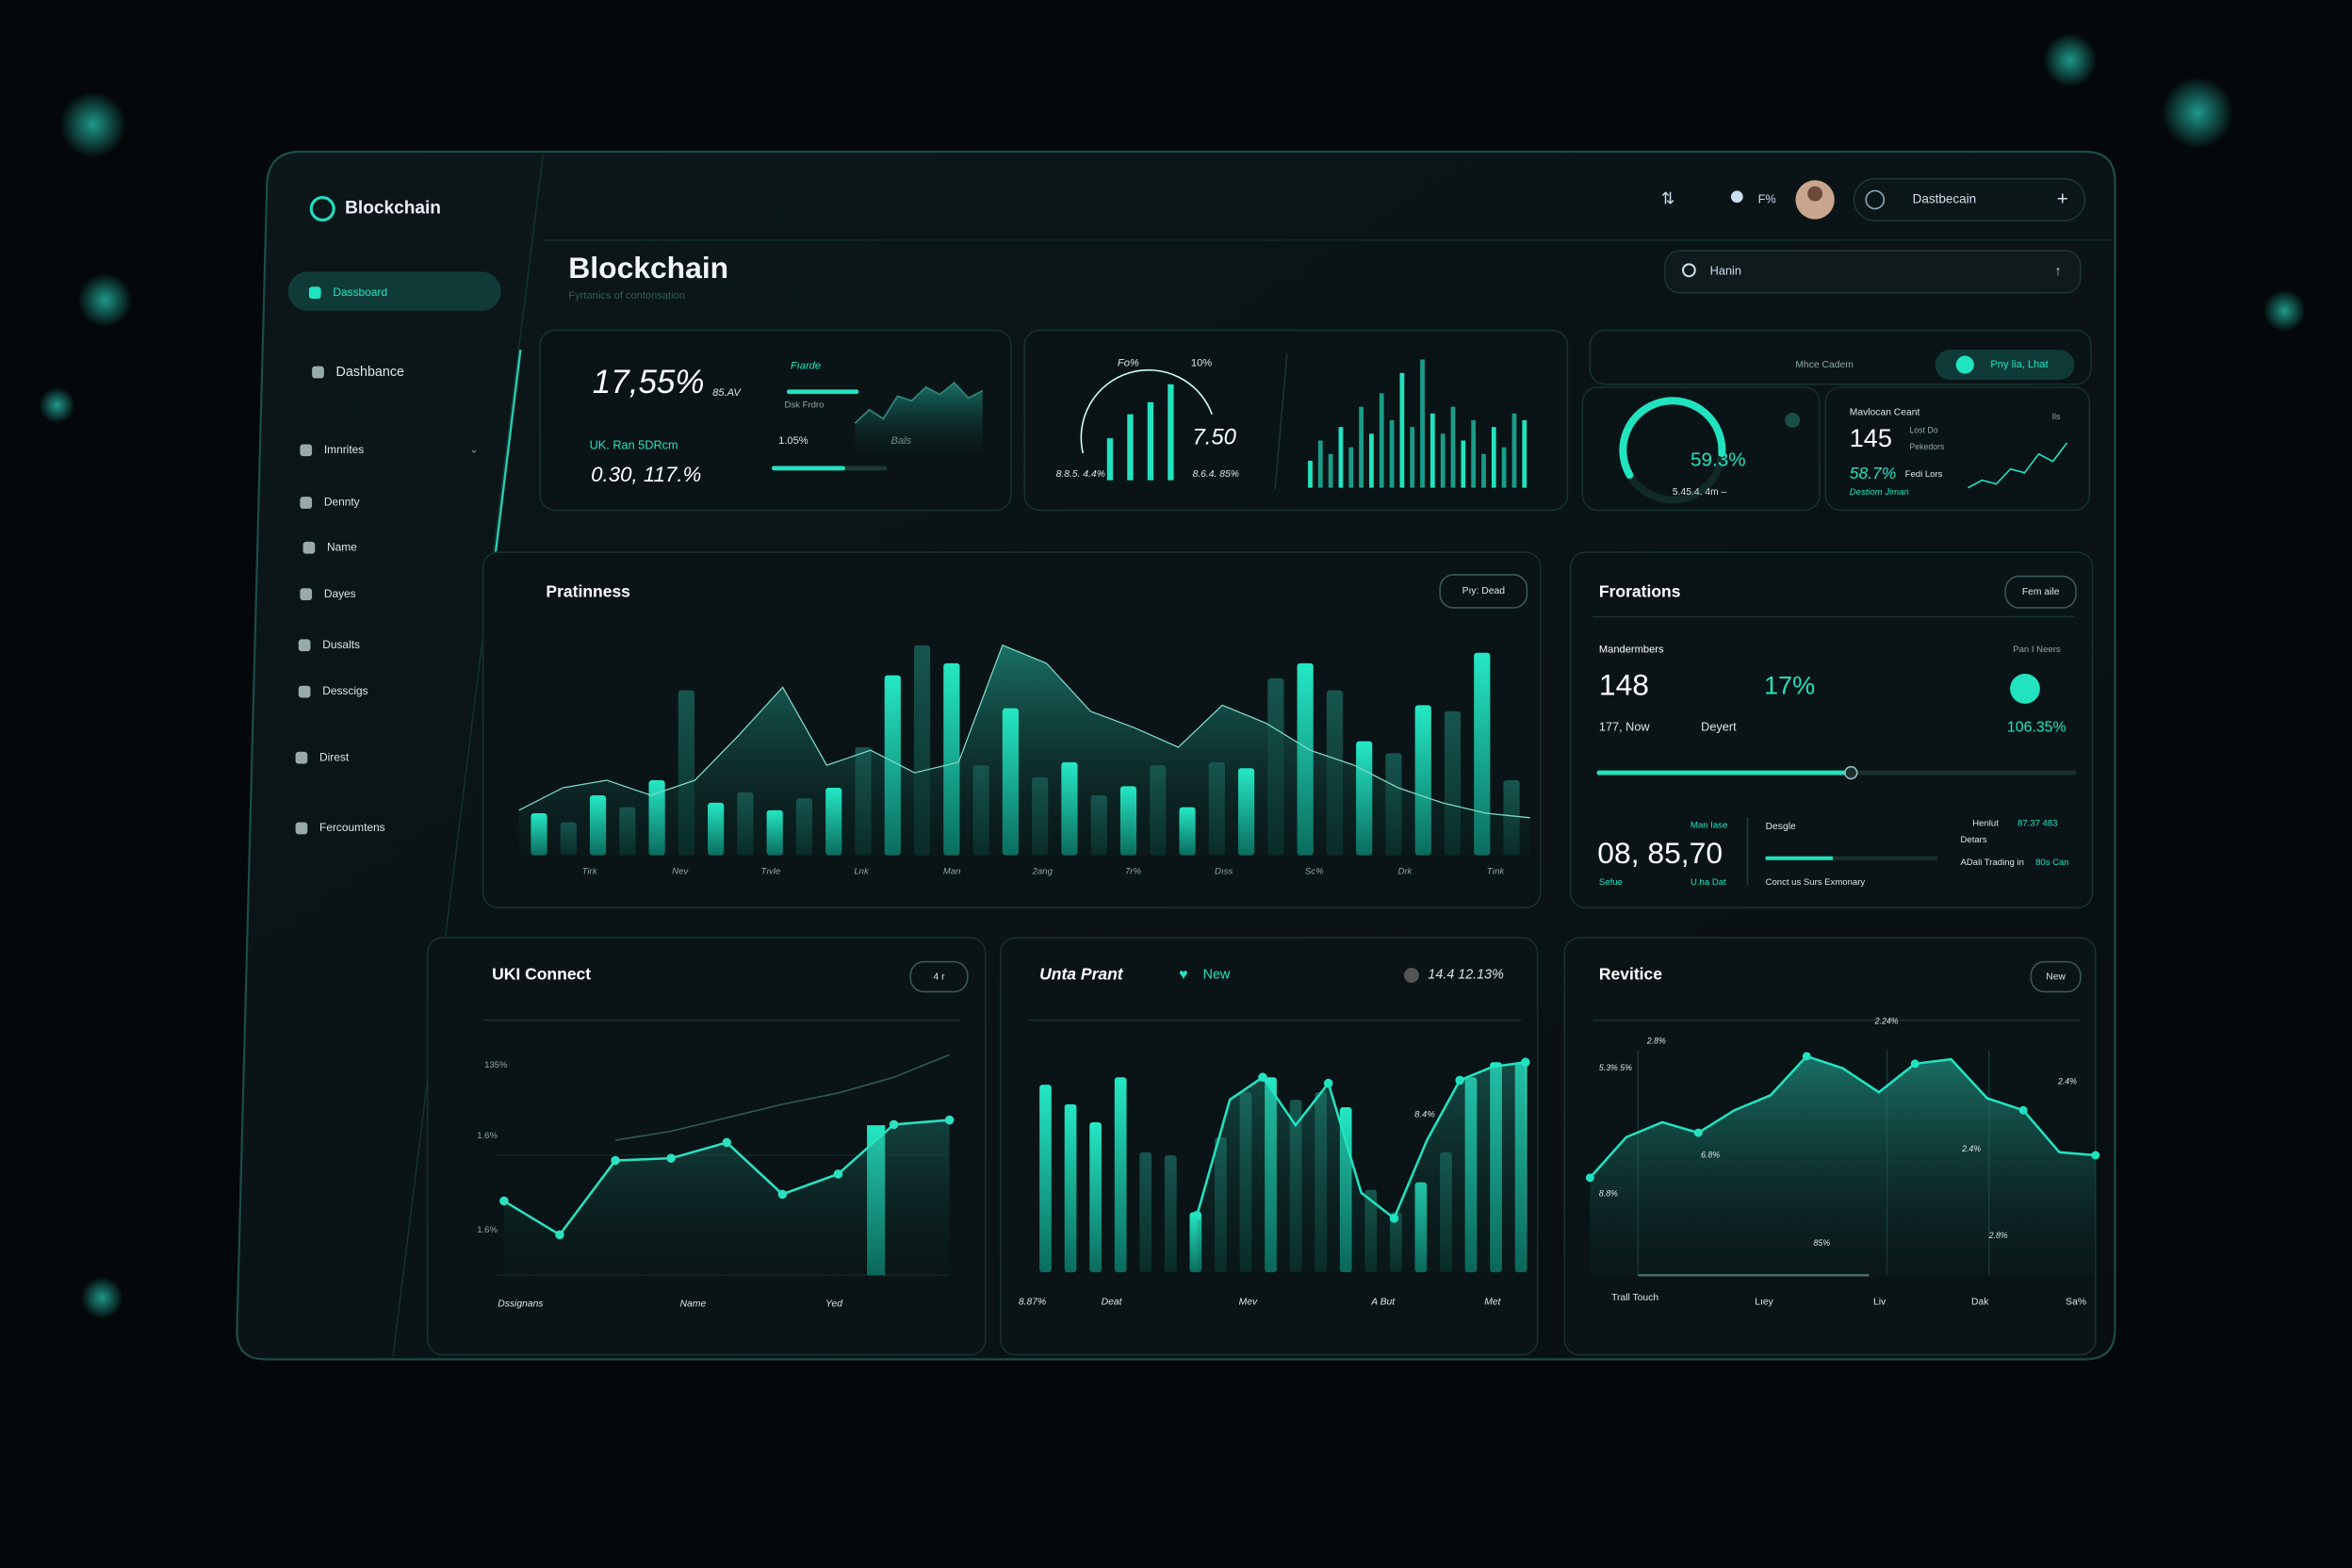 Image resolution: width=2352 pixels, height=1568 pixels. Describe the element at coordinates (341, 644) in the screenshot. I see `nav-item: Dusalts` at that location.